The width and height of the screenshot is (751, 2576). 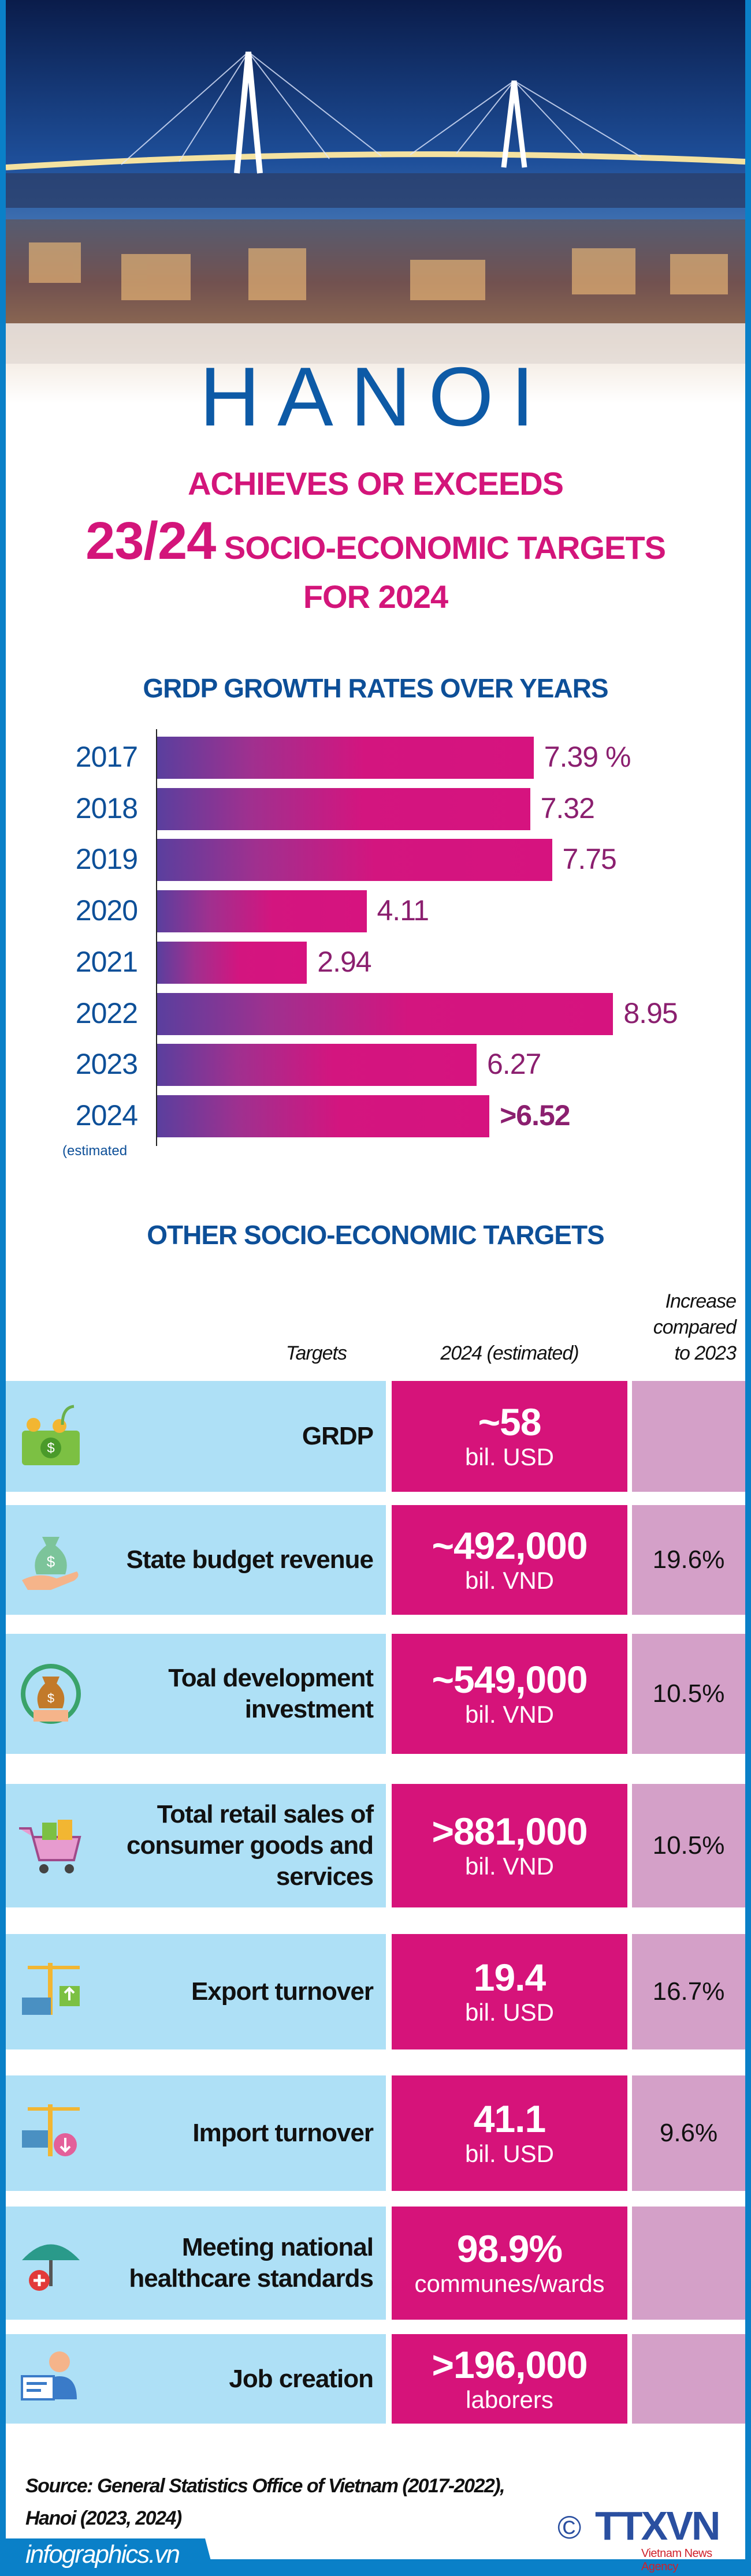 I want to click on job-worker-icon, so click(x=49, y=2375).